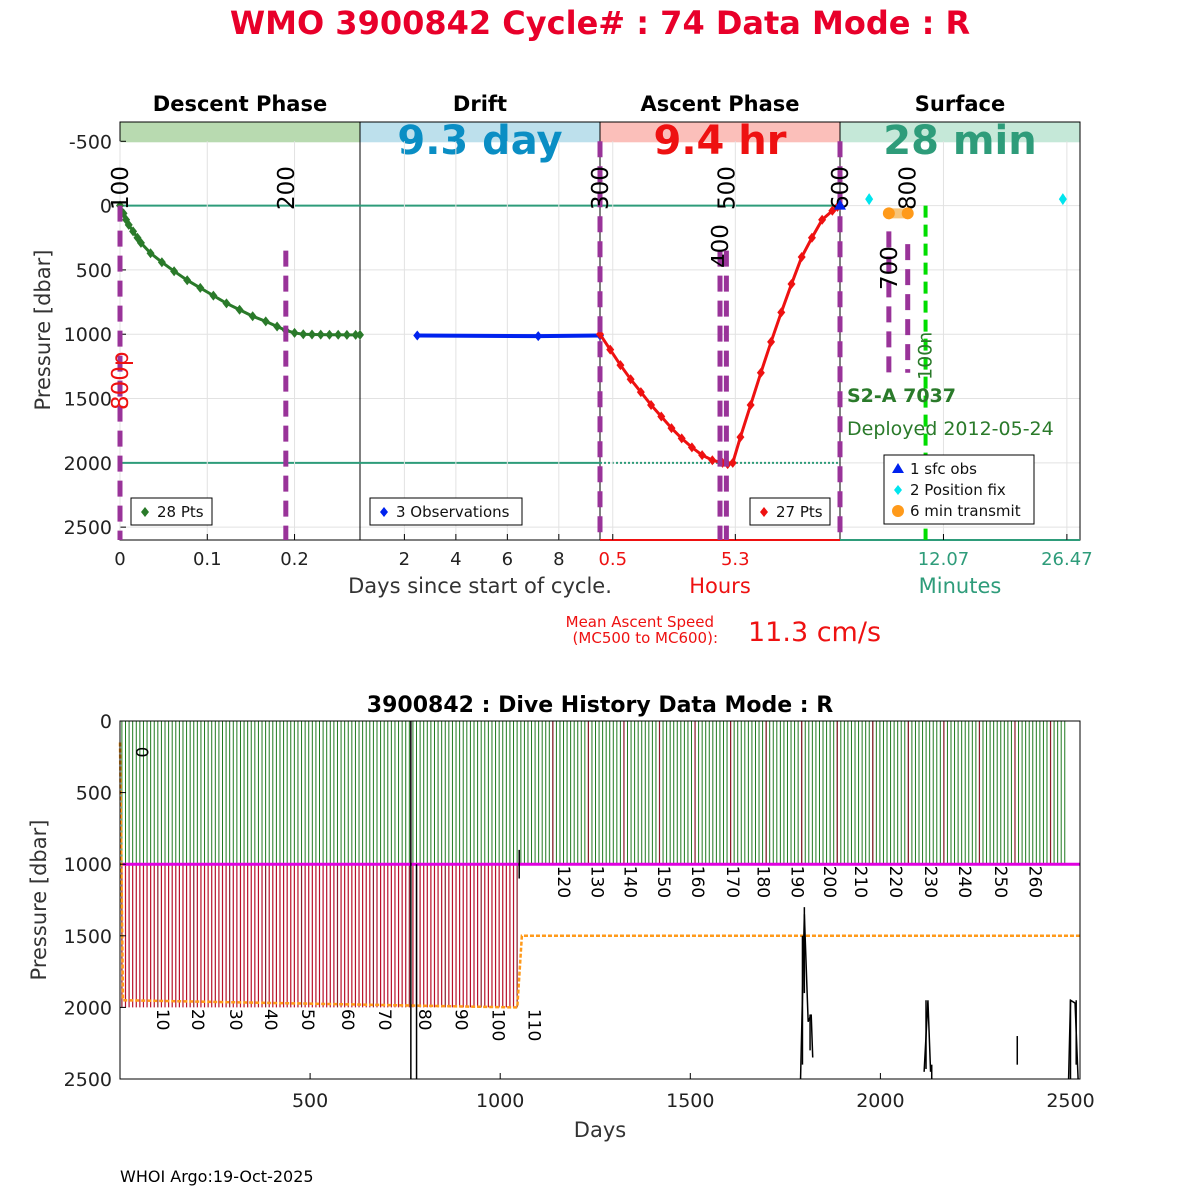 The height and width of the screenshot is (1200, 1200). I want to click on descent-series-line, so click(239, 270).